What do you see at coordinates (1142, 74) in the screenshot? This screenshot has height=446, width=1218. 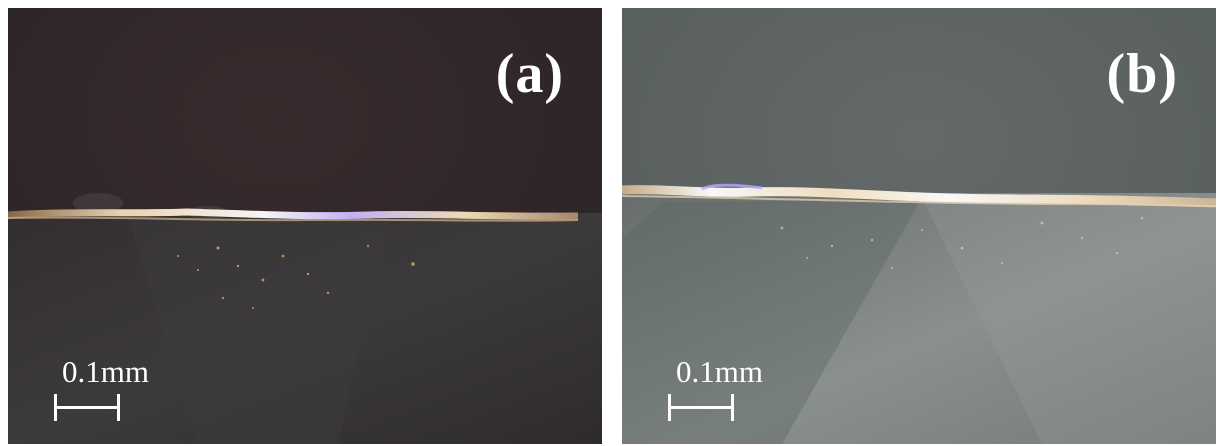 I see `panel-label-b: (b)` at bounding box center [1142, 74].